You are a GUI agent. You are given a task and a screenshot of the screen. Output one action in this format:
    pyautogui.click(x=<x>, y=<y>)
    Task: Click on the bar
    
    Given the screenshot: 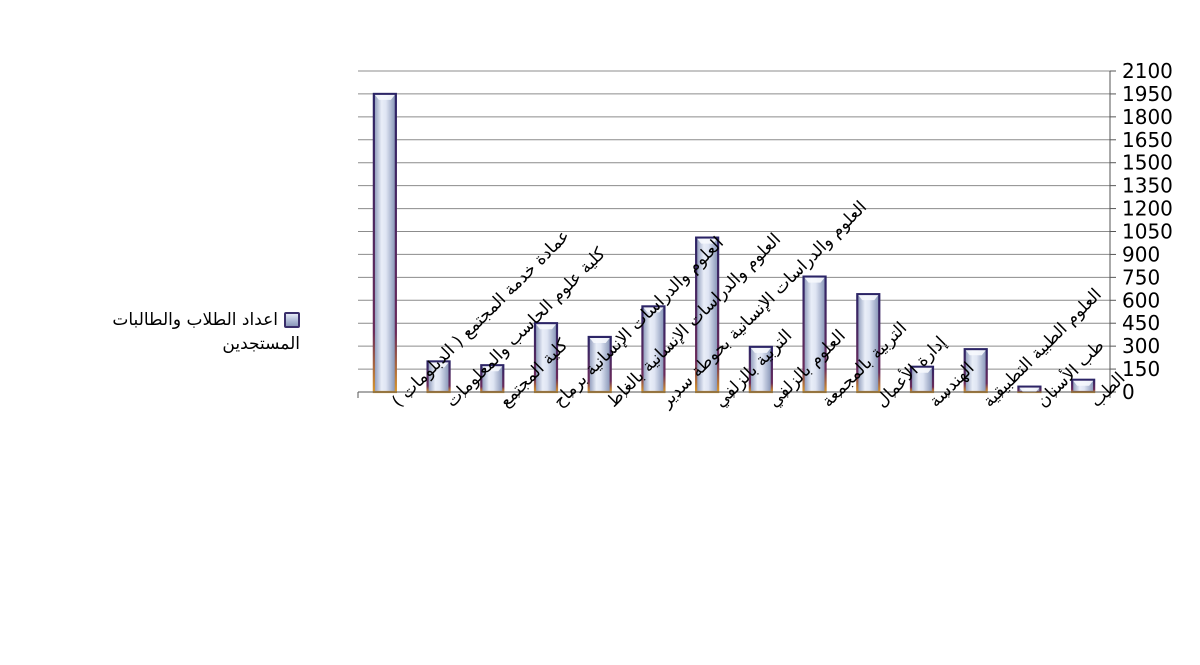 What is the action you would take?
    pyautogui.click(x=384, y=243)
    